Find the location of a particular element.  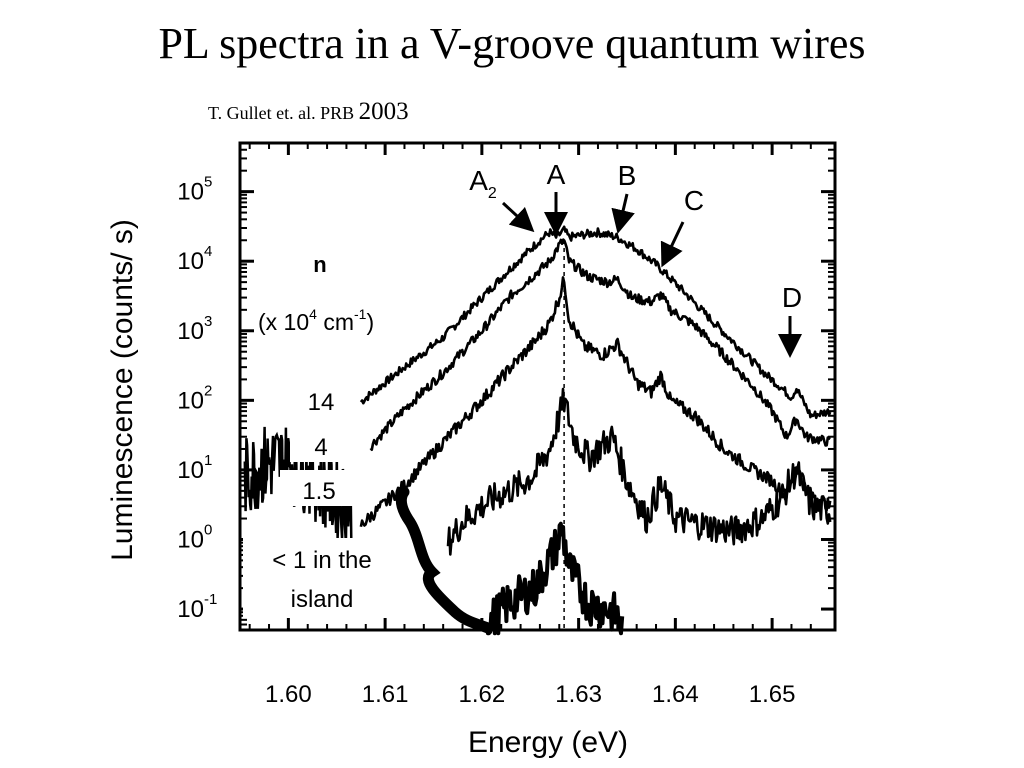

peak-annotation: B is located at coordinates (624, 197).